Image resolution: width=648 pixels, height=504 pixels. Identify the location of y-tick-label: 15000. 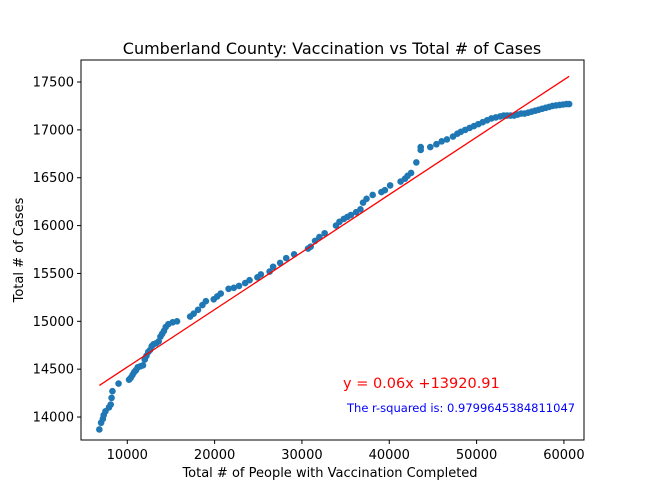
(53, 322).